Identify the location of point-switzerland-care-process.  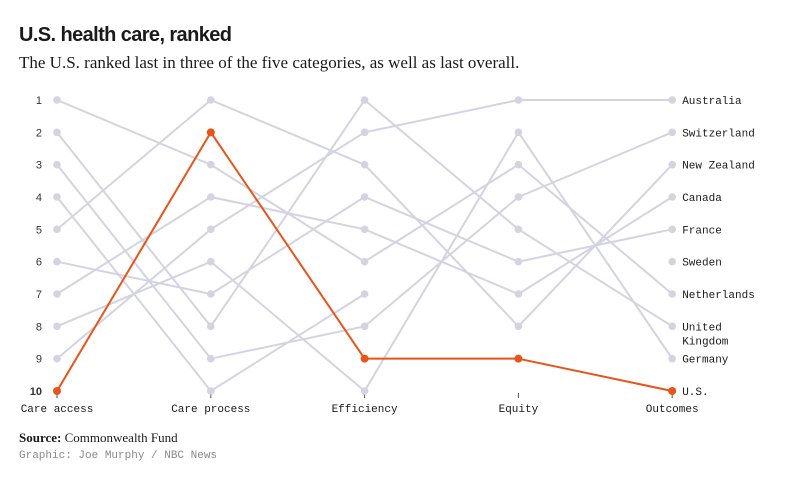
(211, 358).